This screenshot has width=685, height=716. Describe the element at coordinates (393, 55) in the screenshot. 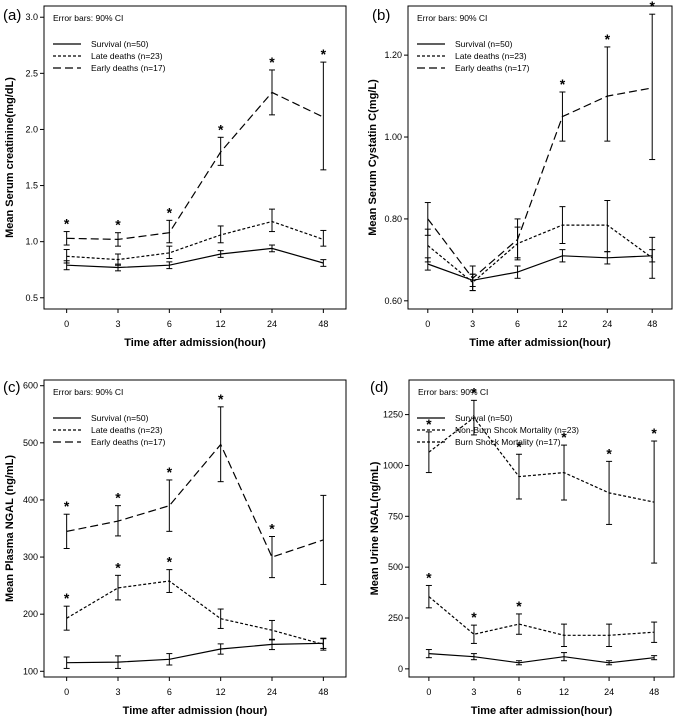

I see `y-tick-label: 1.20` at that location.